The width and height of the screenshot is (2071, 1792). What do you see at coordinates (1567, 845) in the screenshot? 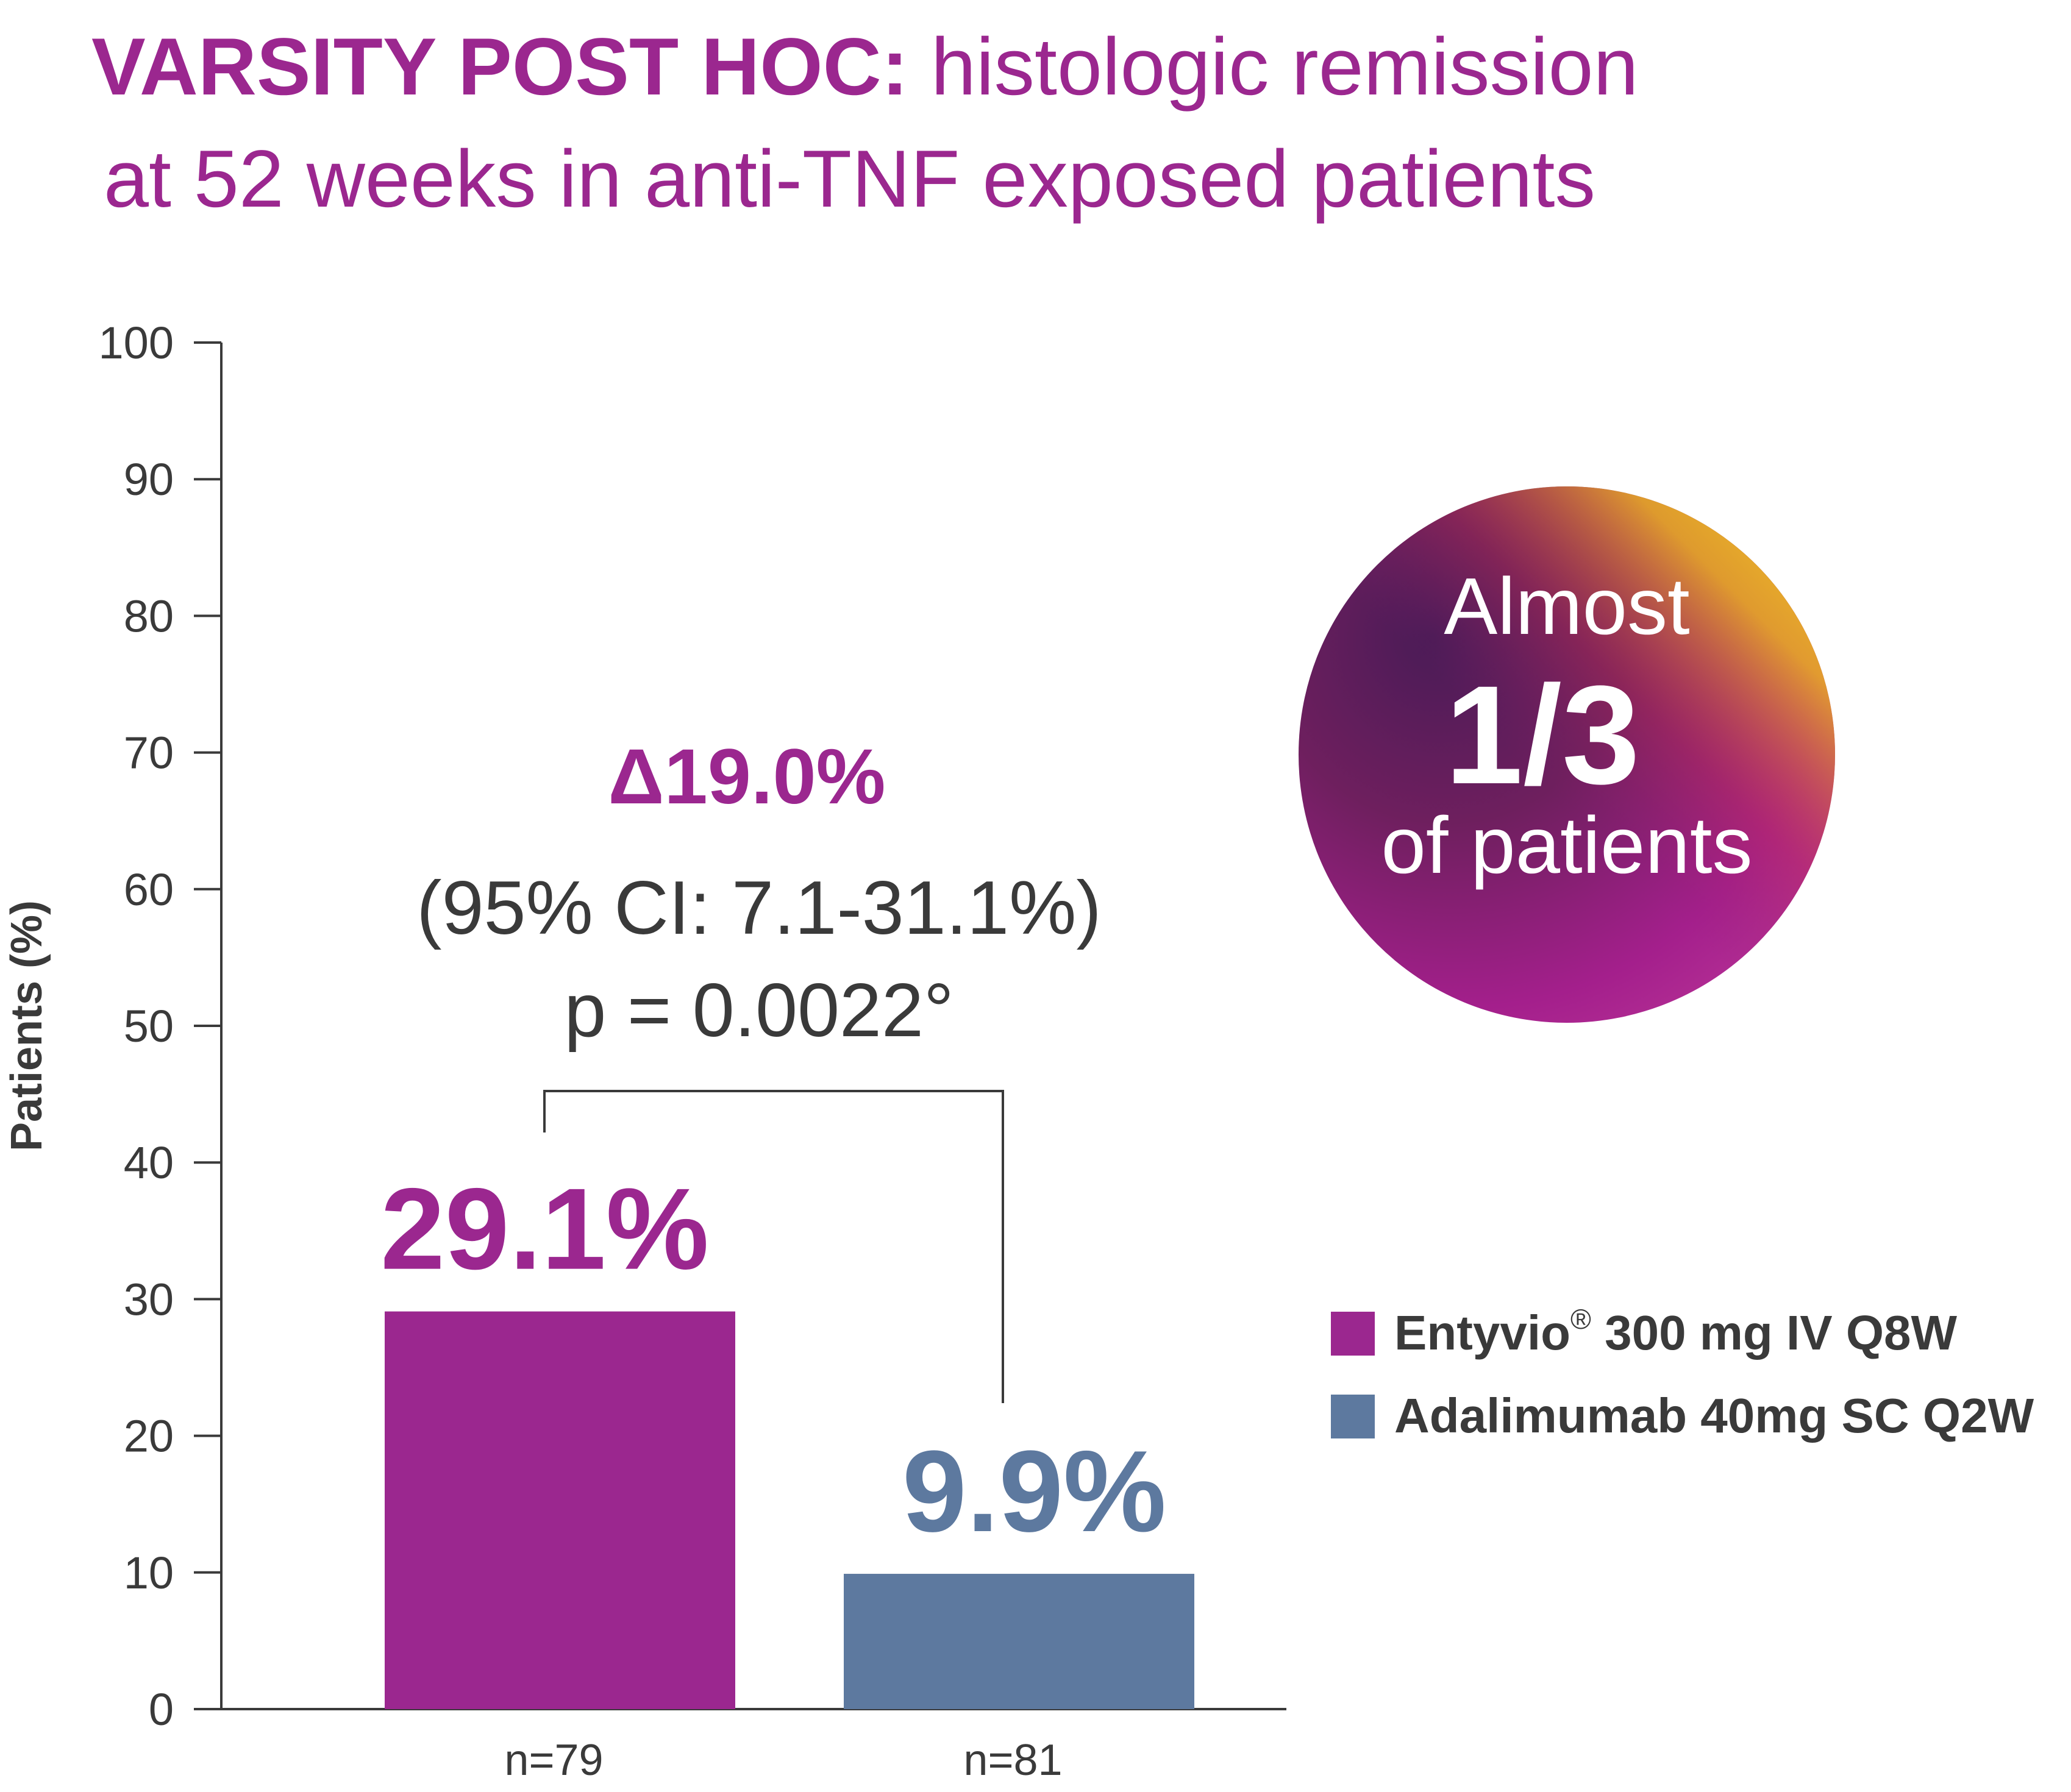
I see `badge-line3: of patients` at bounding box center [1567, 845].